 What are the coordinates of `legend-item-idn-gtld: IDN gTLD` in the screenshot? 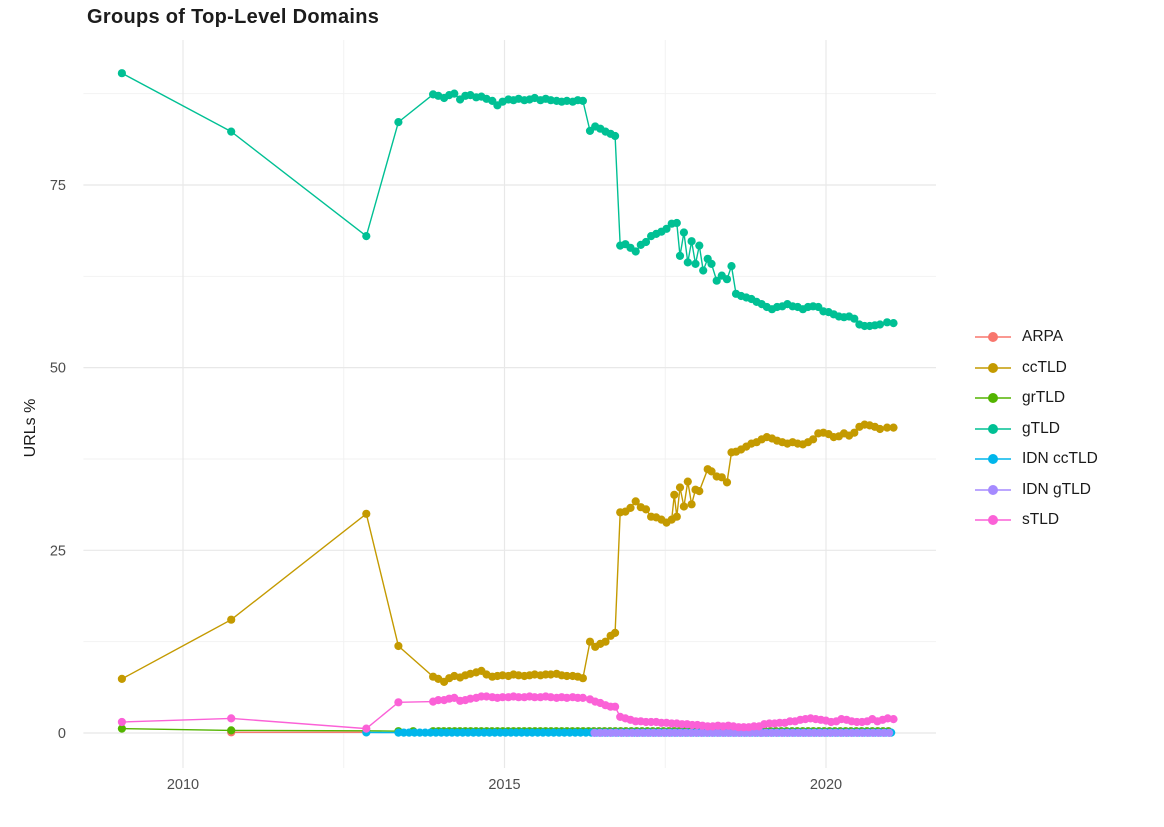 It's located at (1036, 490).